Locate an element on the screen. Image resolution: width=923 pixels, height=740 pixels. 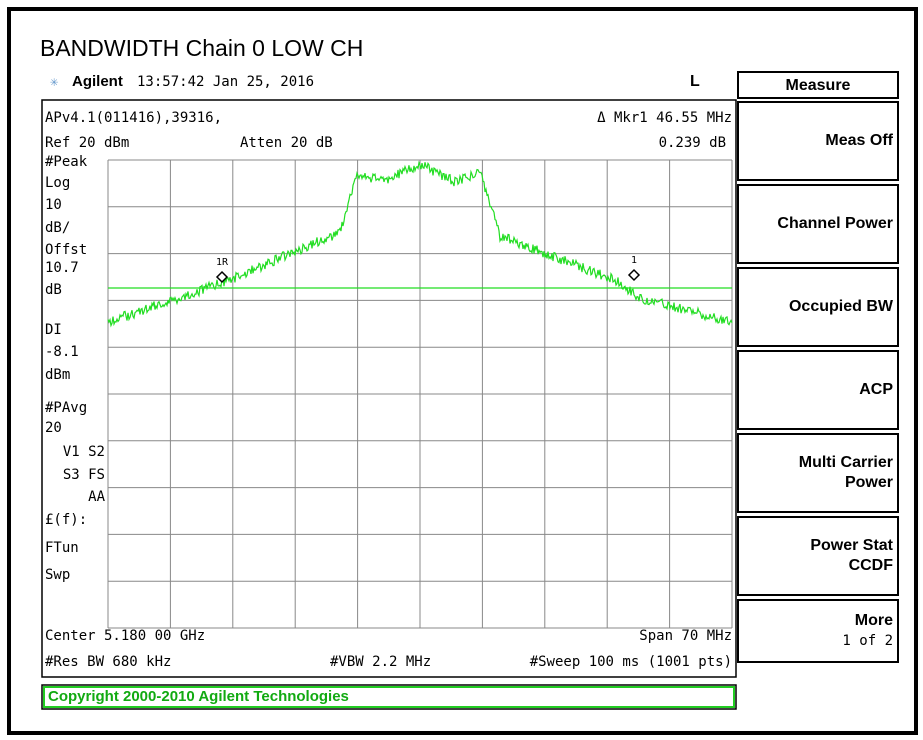
softkey: Occupied BW is located at coordinates (818, 307).